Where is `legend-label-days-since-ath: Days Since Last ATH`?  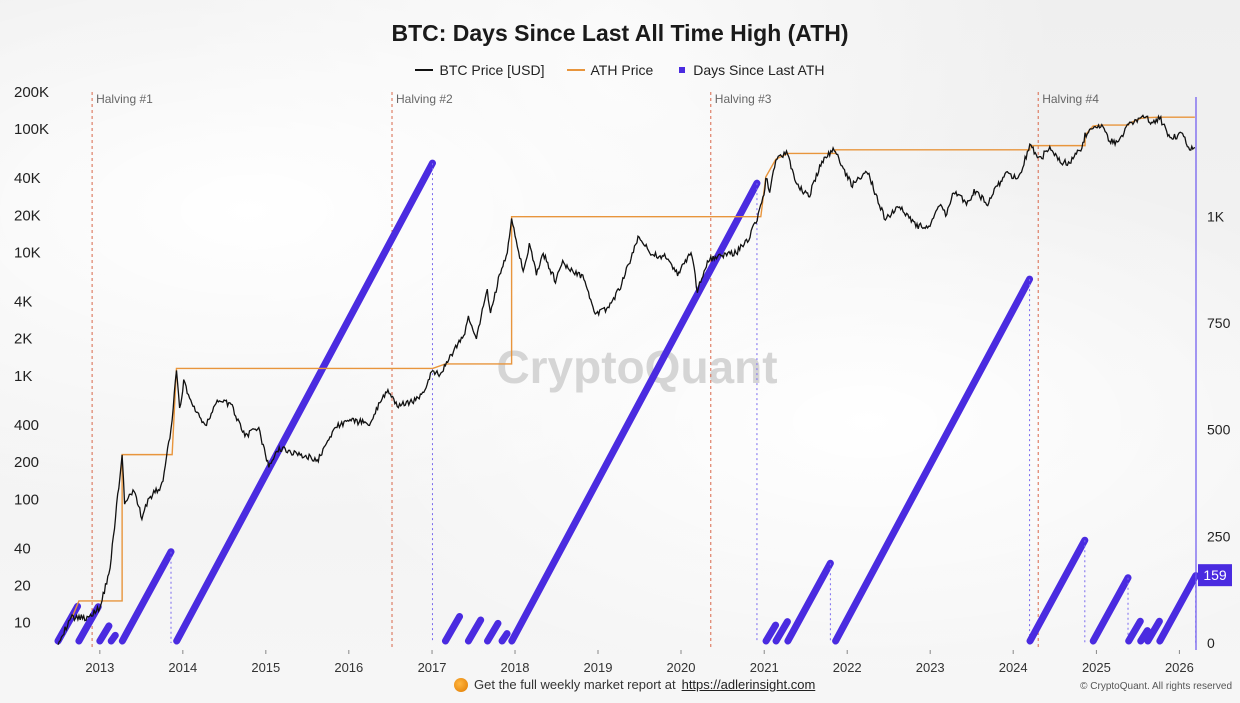 legend-label-days-since-ath: Days Since Last ATH is located at coordinates (759, 70).